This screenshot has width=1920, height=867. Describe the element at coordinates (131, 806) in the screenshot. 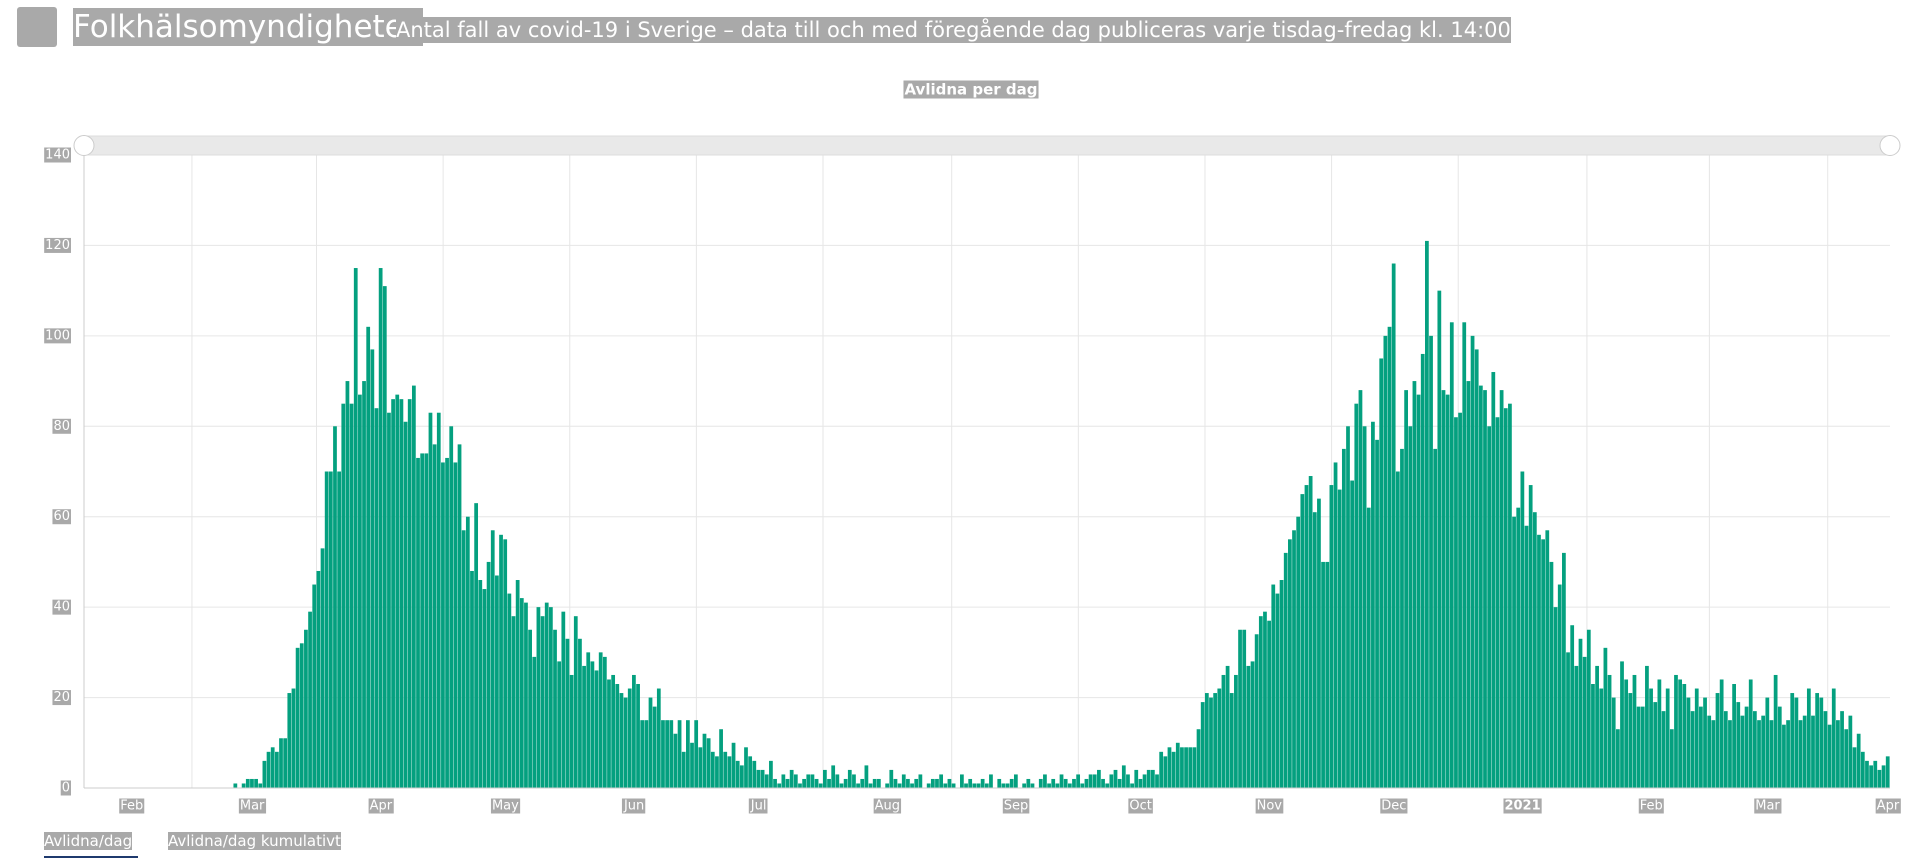

I see `x-tick-label: Feb` at that location.